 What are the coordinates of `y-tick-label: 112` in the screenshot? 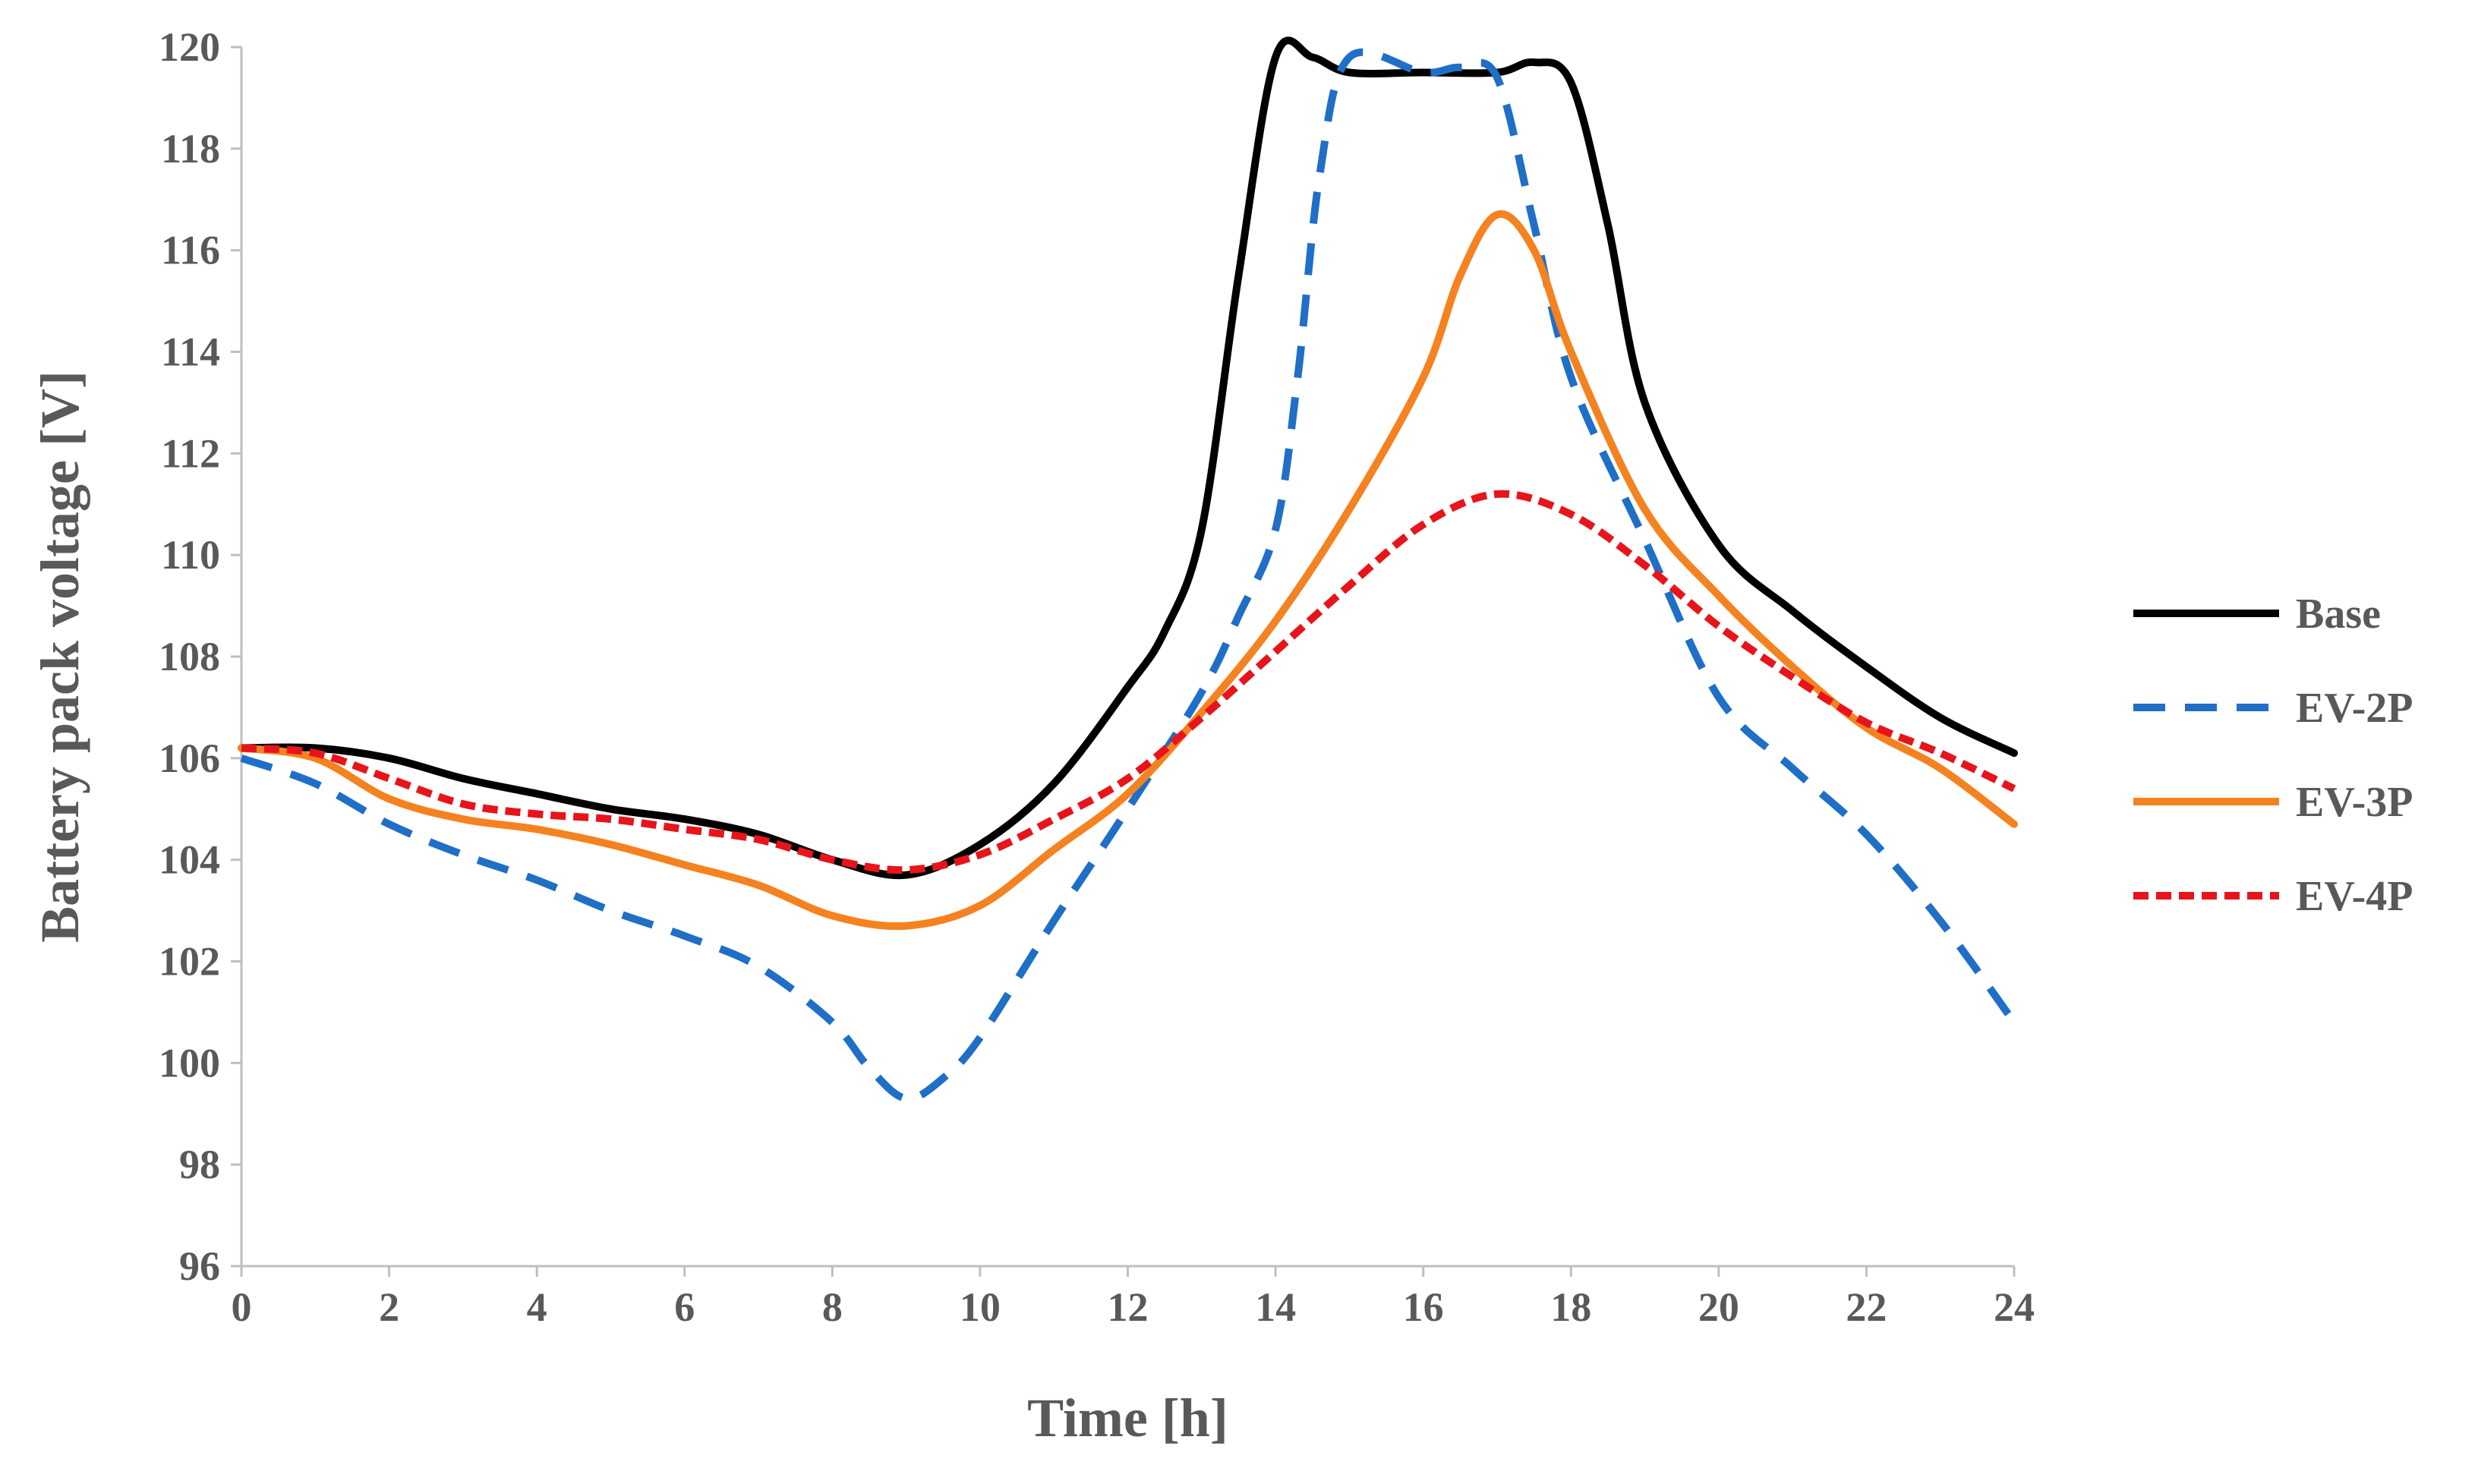 It's located at (190, 453).